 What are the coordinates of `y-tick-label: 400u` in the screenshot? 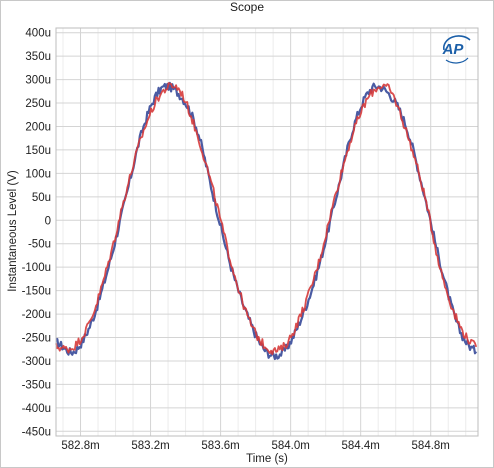 It's located at (38, 34).